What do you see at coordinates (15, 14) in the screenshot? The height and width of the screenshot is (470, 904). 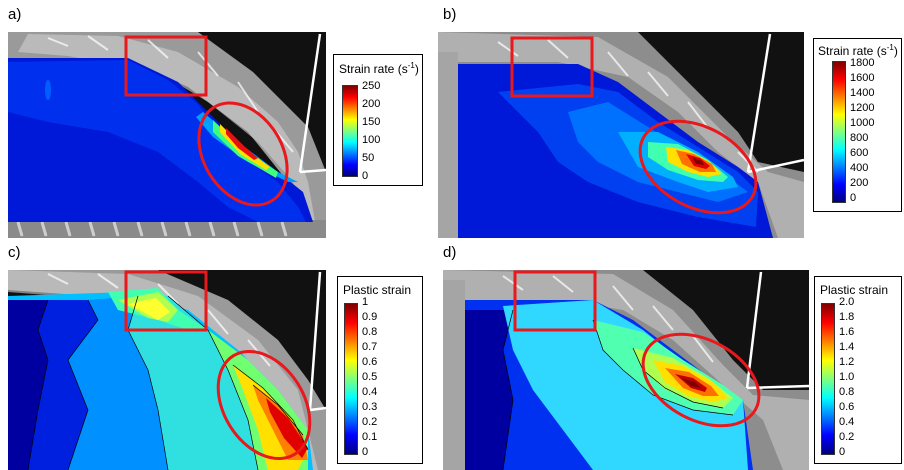 I see `panel-label-a: a)` at bounding box center [15, 14].